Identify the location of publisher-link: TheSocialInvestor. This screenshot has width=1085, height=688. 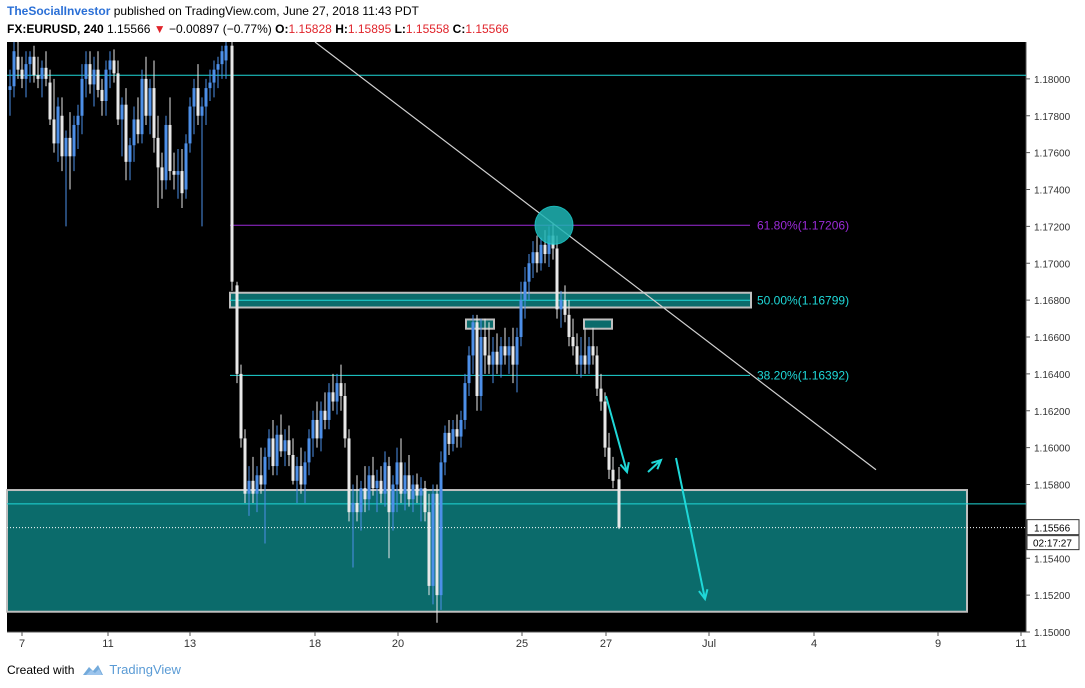
(59, 11).